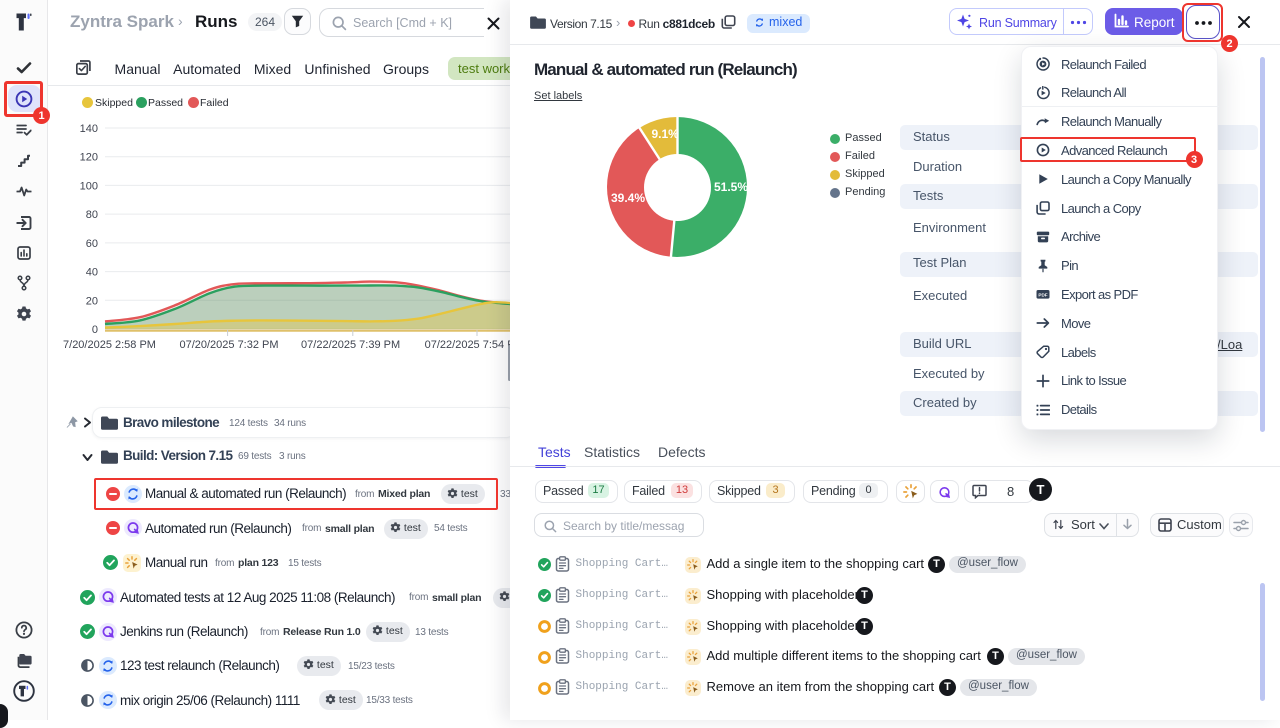  I want to click on svg-text: 120, so click(89, 158).